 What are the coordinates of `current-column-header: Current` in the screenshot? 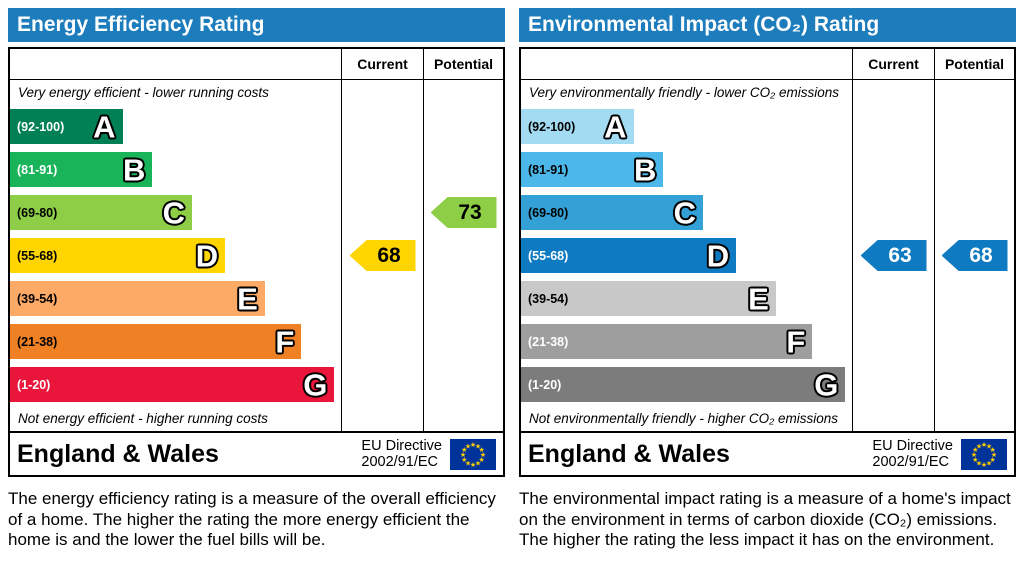 It's located at (893, 64).